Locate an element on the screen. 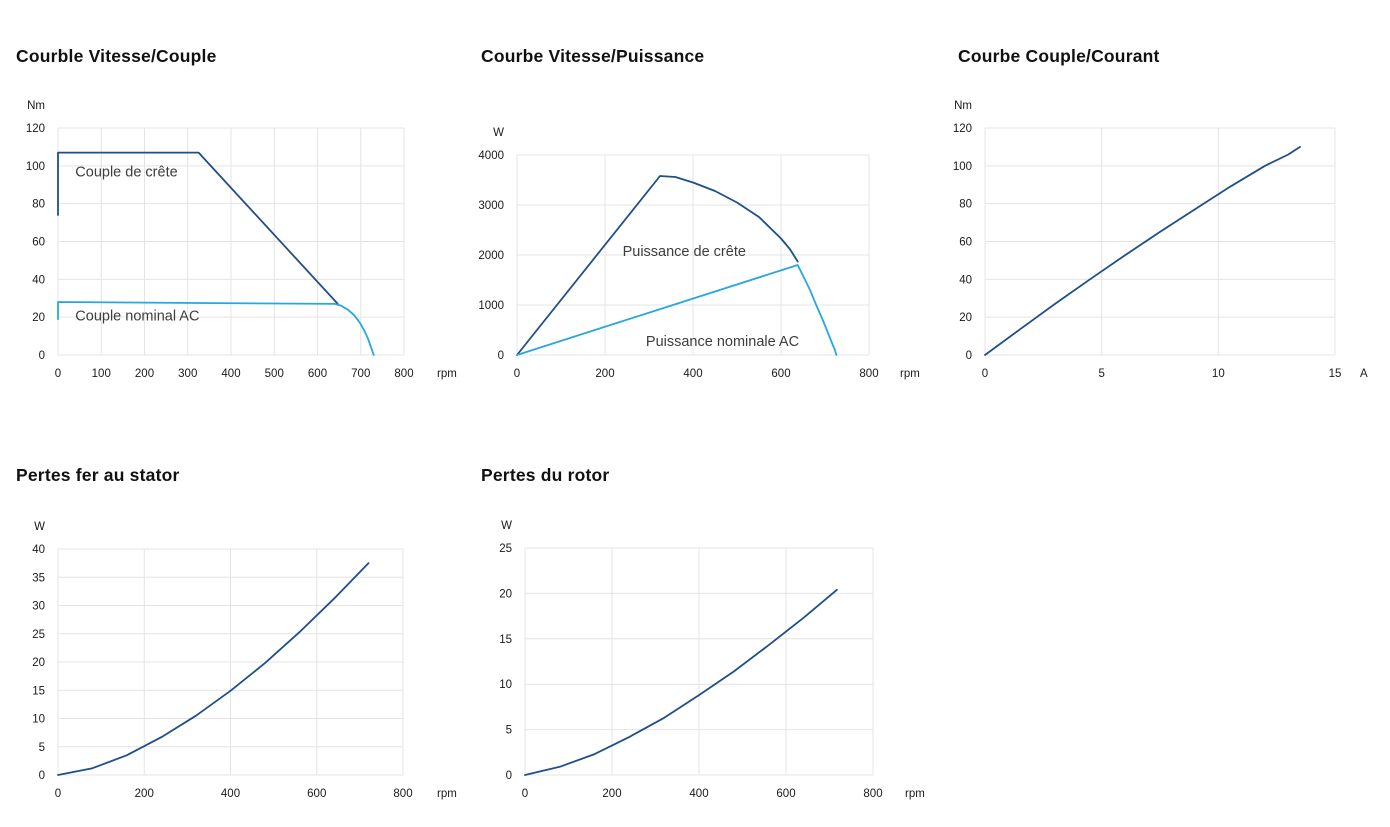 The image size is (1390, 827). series-label: Couple de crête is located at coordinates (126, 173).